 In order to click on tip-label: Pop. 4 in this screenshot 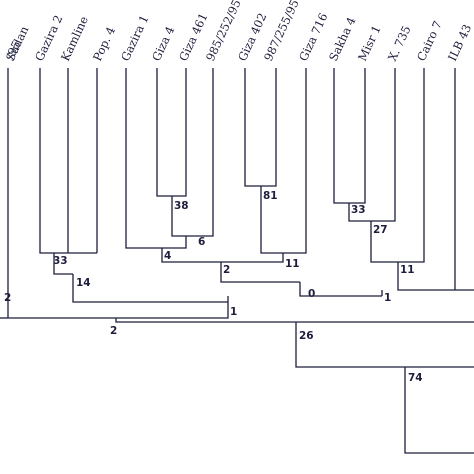, I will do `click(104, 44)`.